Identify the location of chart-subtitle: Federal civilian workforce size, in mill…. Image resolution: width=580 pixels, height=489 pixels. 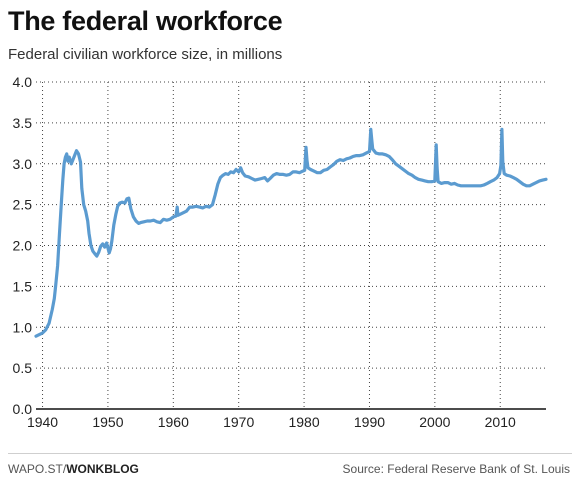
(145, 54).